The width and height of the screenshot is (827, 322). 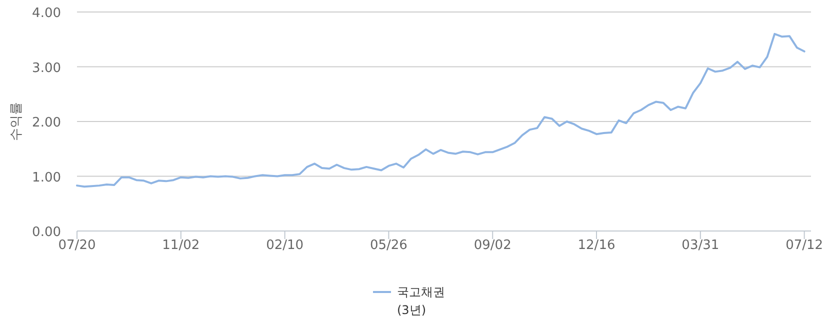 What do you see at coordinates (77, 245) in the screenshot?
I see `x-tick-label: 07/20` at bounding box center [77, 245].